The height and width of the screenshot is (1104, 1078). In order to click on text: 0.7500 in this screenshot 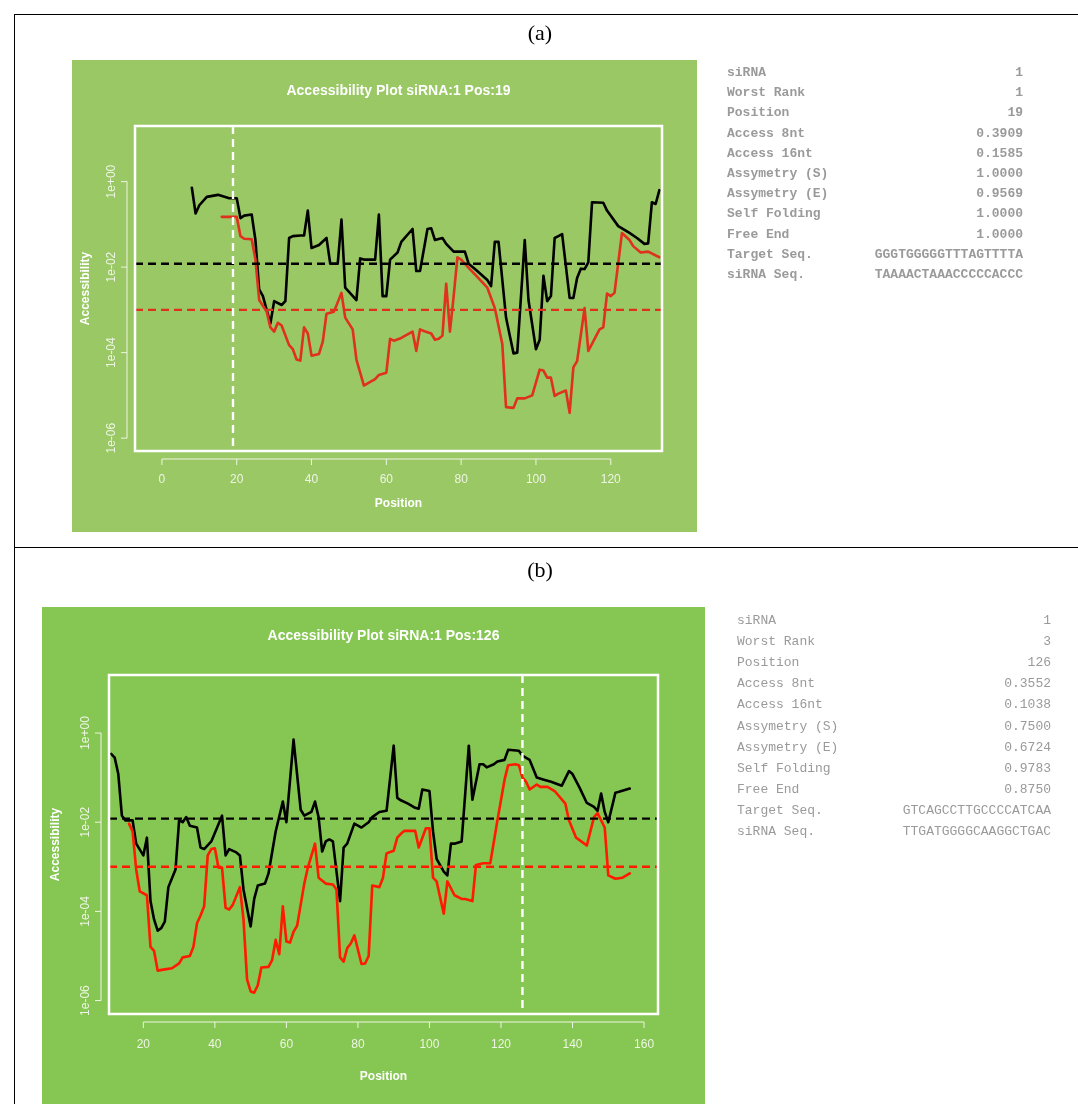, I will do `click(1027, 726)`.